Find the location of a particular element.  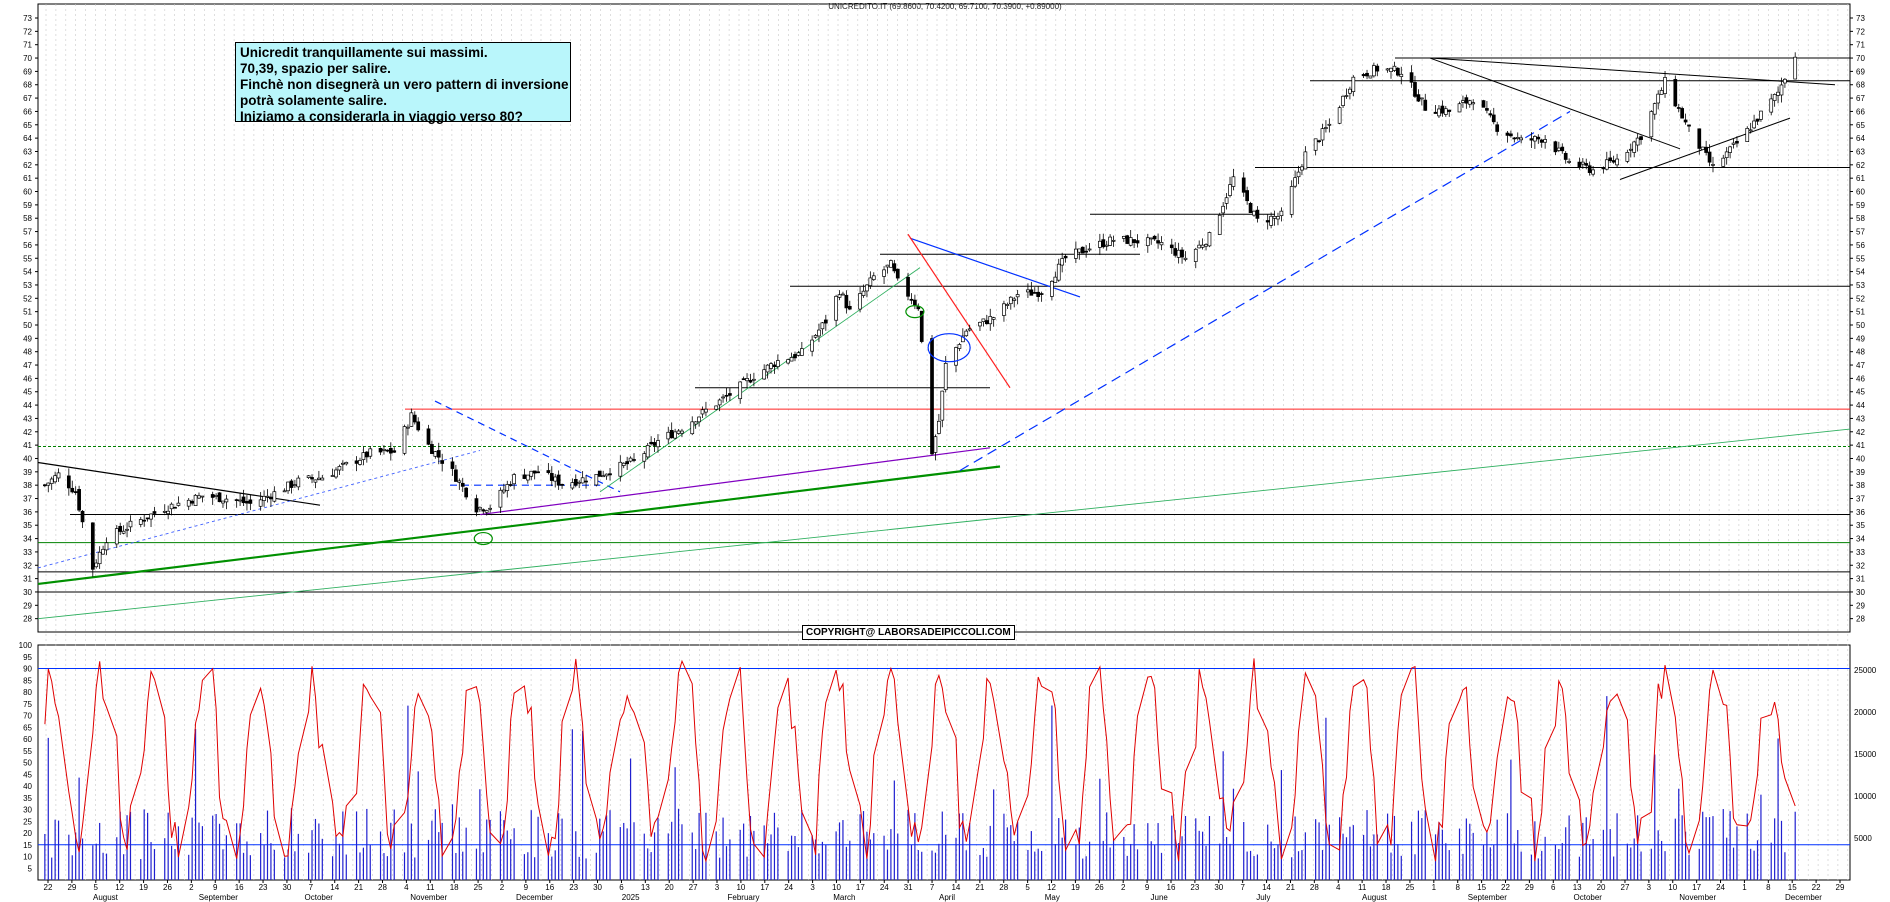

x-tick-label: 23 is located at coordinates (1194, 887).